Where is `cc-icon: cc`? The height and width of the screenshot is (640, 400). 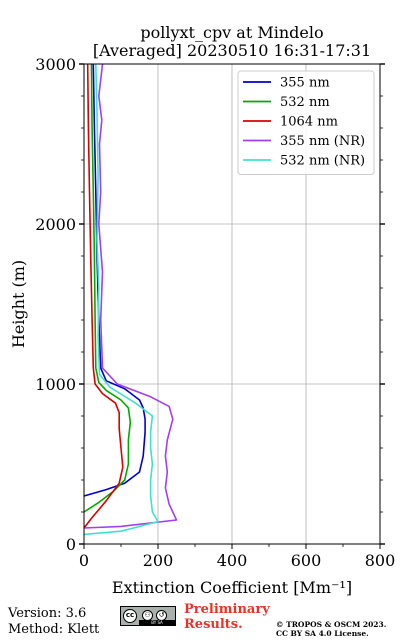 cc-icon: cc is located at coordinates (130, 616).